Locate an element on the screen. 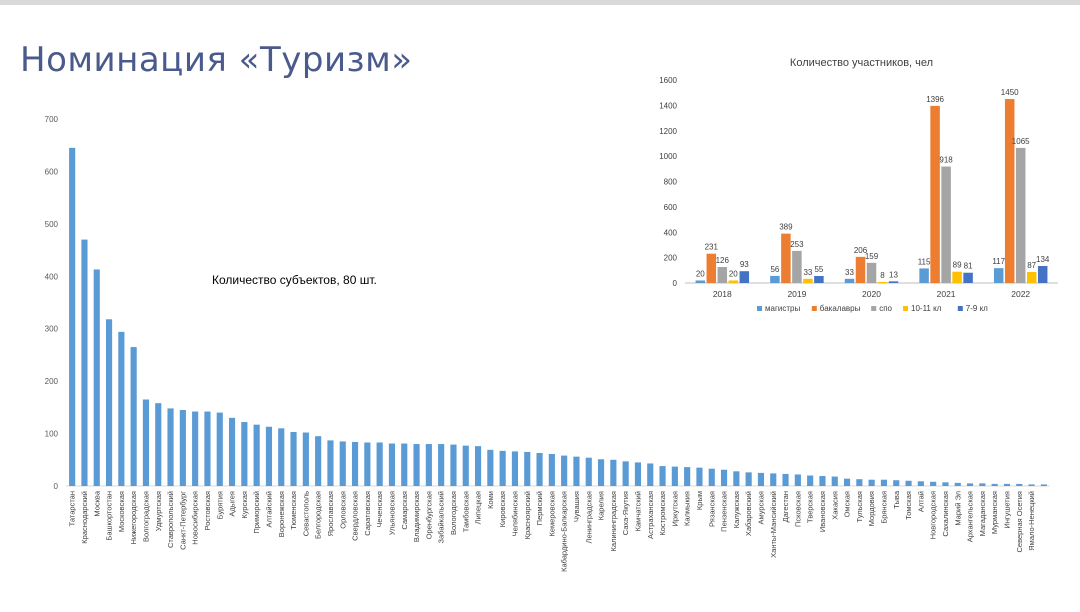  x-tick-label: Тверская is located at coordinates (810, 507).